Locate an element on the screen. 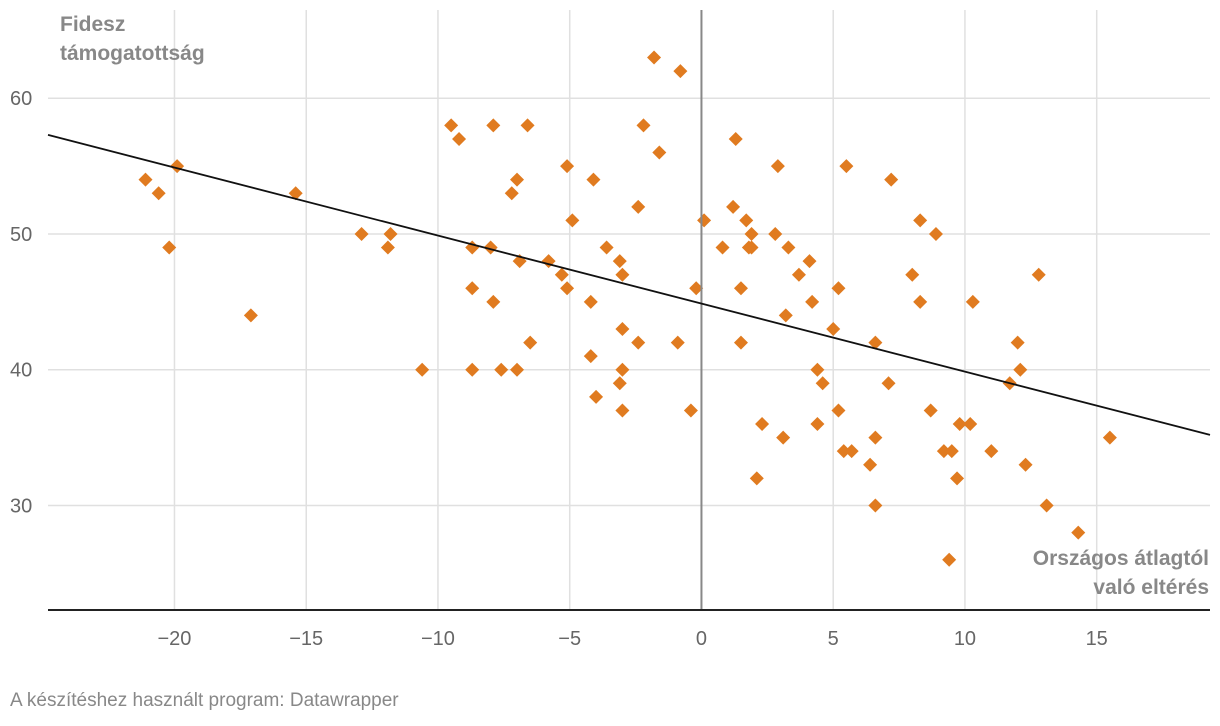 This screenshot has width=1220, height=726. x-tick-label: 10 is located at coordinates (965, 639).